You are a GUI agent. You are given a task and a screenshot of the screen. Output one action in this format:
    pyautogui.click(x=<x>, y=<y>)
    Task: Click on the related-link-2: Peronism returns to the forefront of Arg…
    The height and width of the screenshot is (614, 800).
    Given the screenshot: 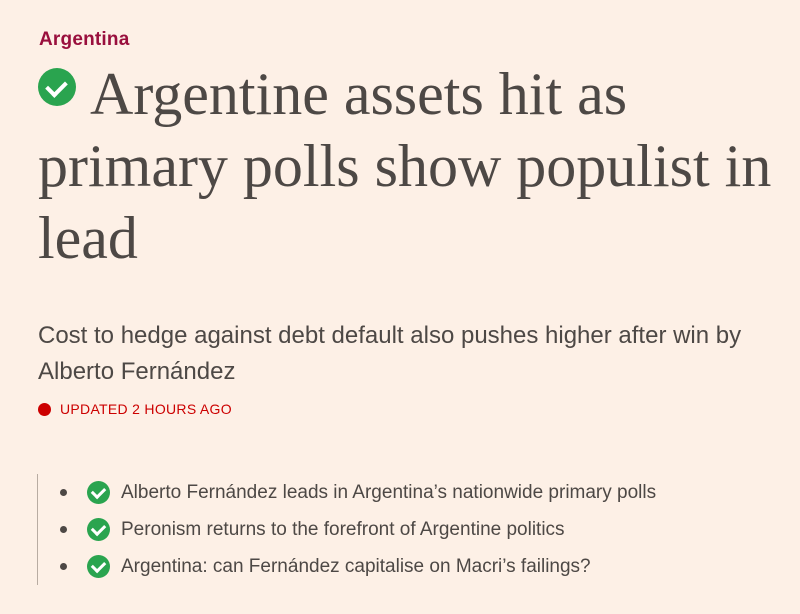 What is the action you would take?
    pyautogui.click(x=343, y=529)
    